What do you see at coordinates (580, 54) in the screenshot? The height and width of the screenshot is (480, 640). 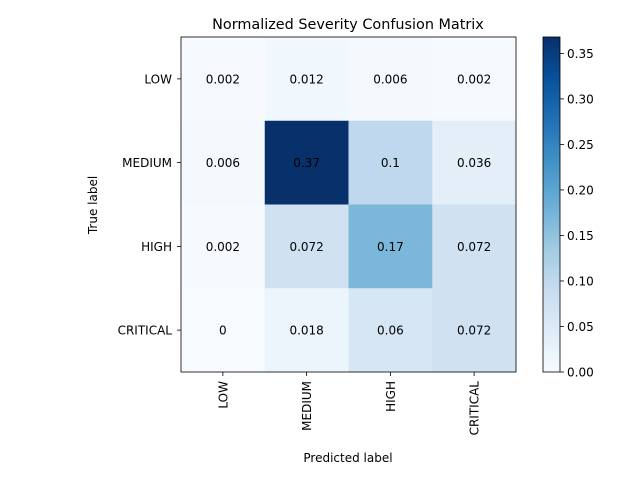 I see `colorbar-tick-label: 0.35` at bounding box center [580, 54].